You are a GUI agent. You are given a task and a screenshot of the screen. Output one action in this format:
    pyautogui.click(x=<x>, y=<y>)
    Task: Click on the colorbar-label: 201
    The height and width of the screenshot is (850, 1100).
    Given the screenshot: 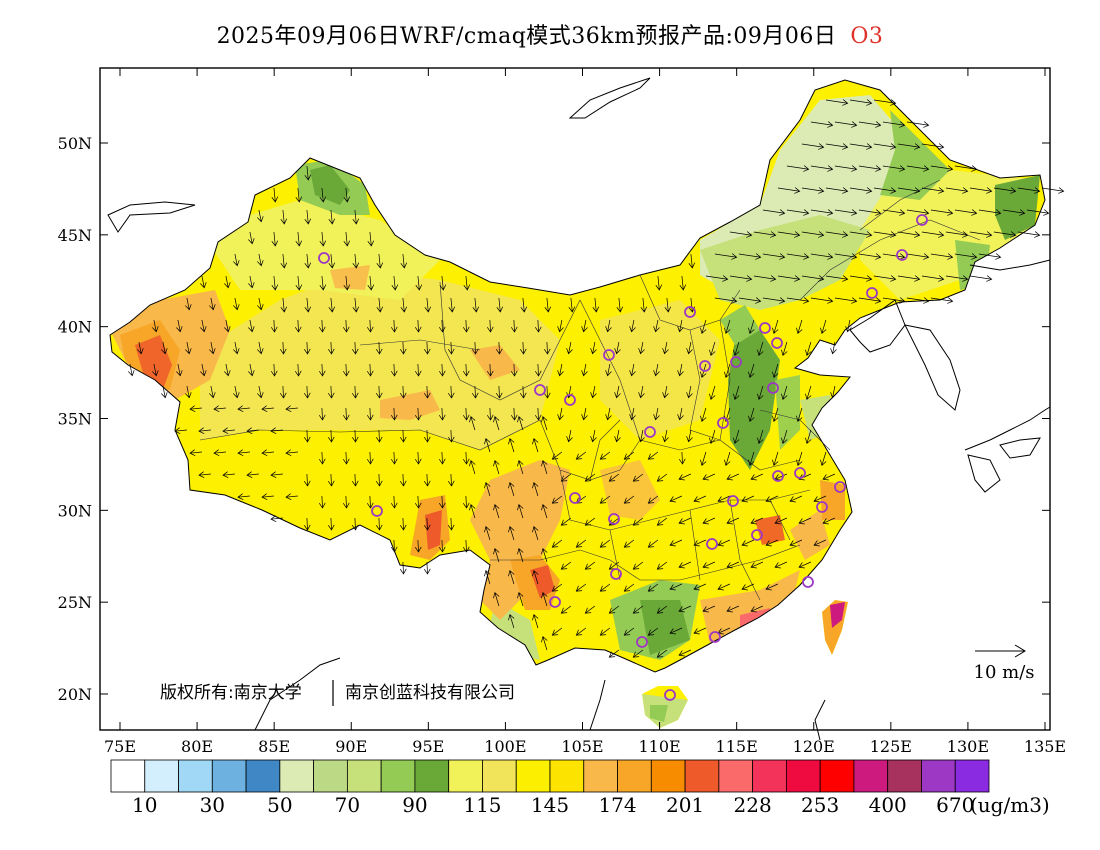 What is the action you would take?
    pyautogui.click(x=685, y=805)
    